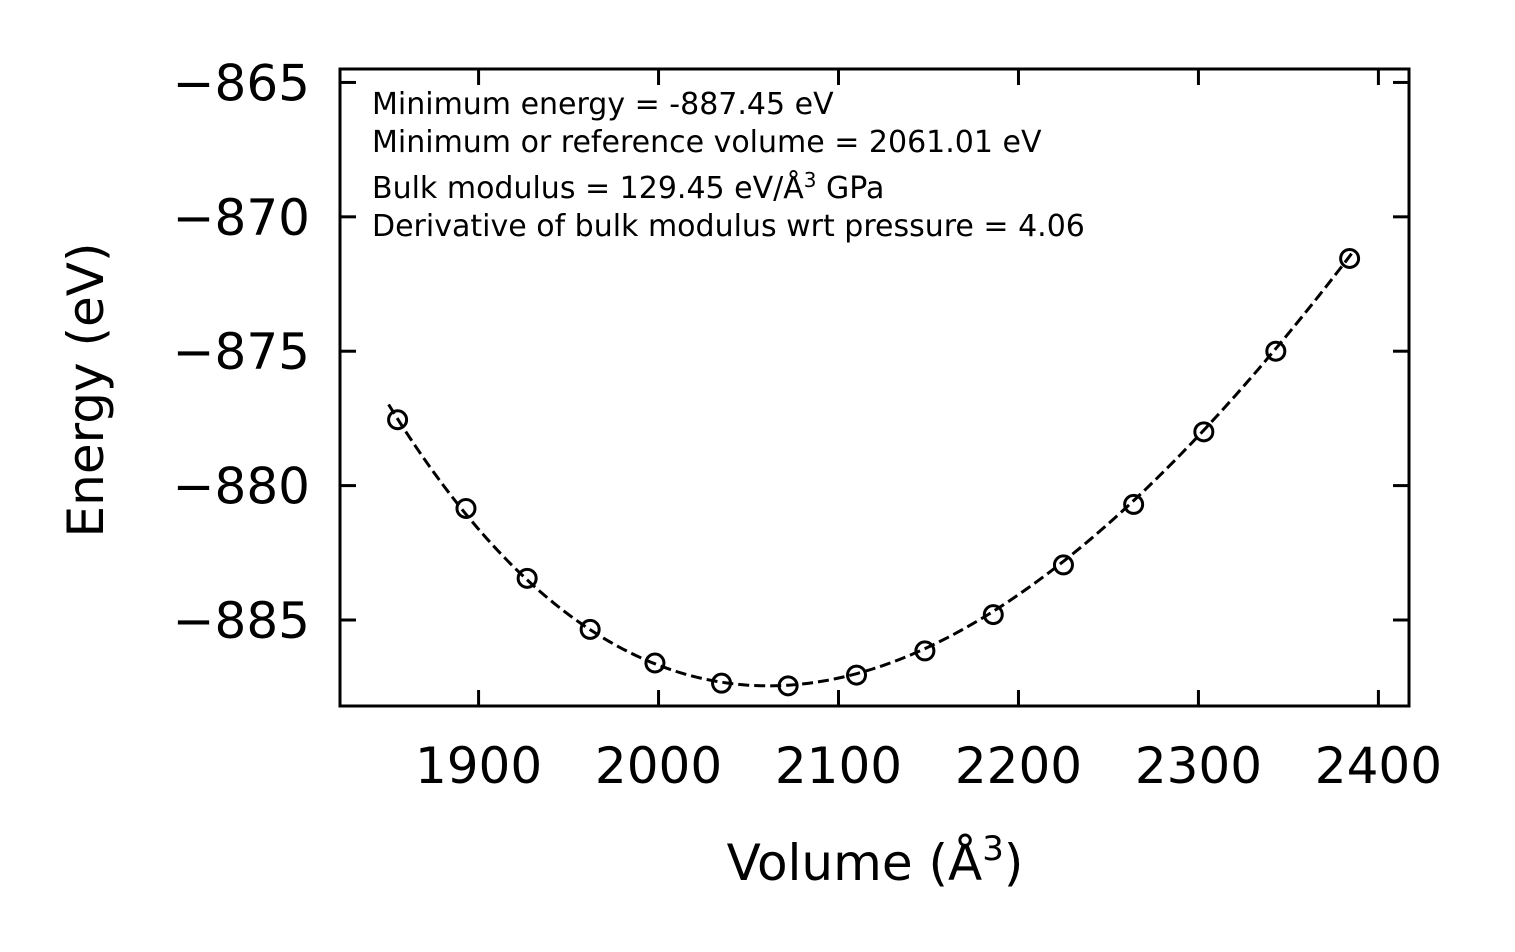  What do you see at coordinates (707, 142) in the screenshot?
I see `annotation-reference-volume: Minimum or reference volume = 2061.01 eV` at bounding box center [707, 142].